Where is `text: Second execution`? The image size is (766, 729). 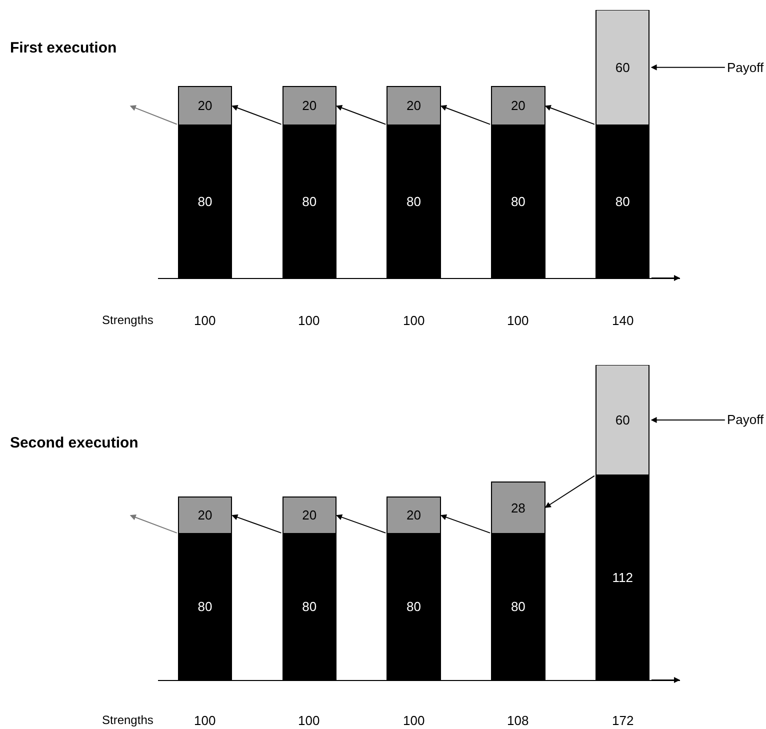 text: Second execution is located at coordinates (74, 443).